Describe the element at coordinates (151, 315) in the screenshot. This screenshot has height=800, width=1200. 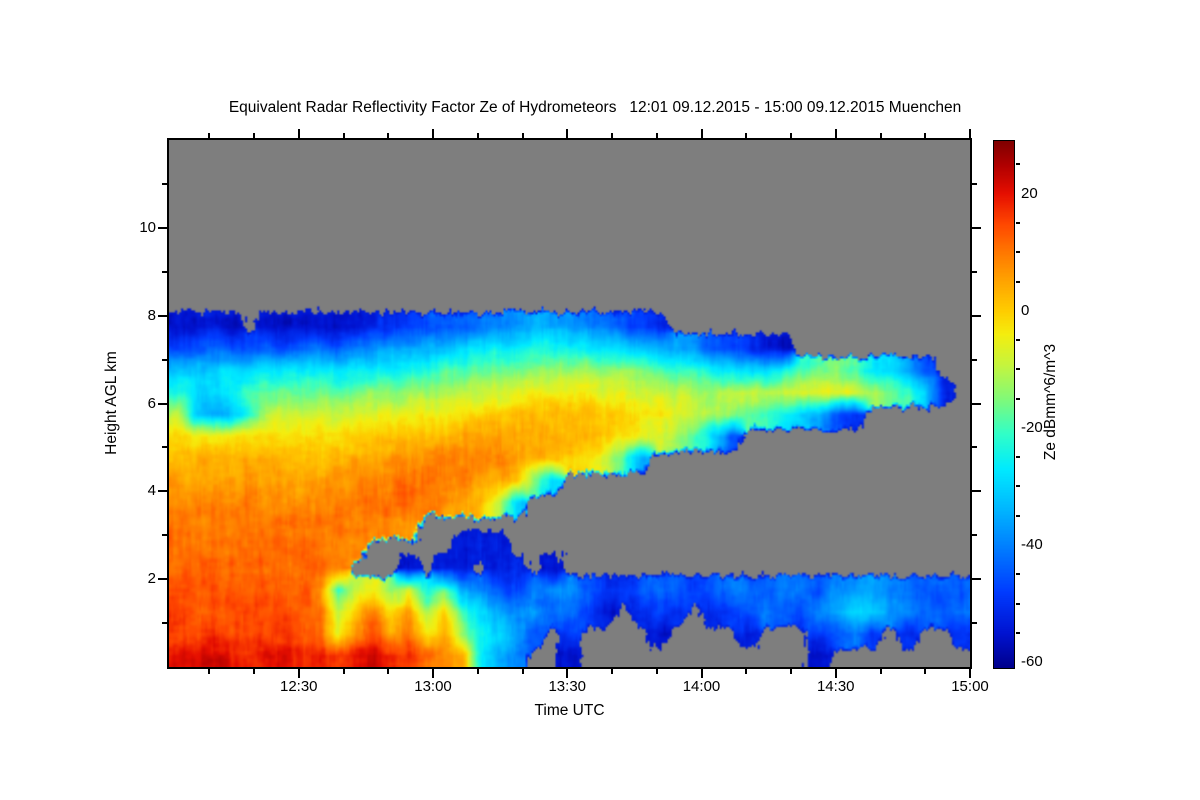
I see `y-tick-label: 8` at that location.